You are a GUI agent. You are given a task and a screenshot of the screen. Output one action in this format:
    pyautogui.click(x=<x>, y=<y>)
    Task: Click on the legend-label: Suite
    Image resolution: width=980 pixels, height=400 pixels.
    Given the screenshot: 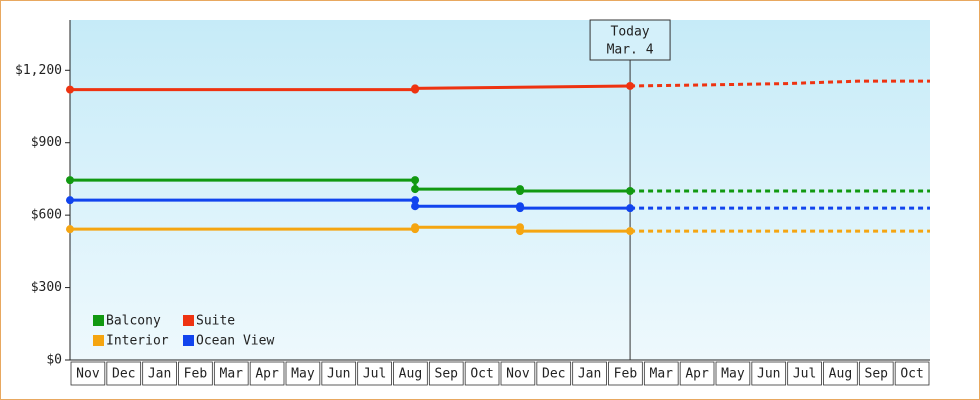 What is the action you would take?
    pyautogui.click(x=215, y=321)
    